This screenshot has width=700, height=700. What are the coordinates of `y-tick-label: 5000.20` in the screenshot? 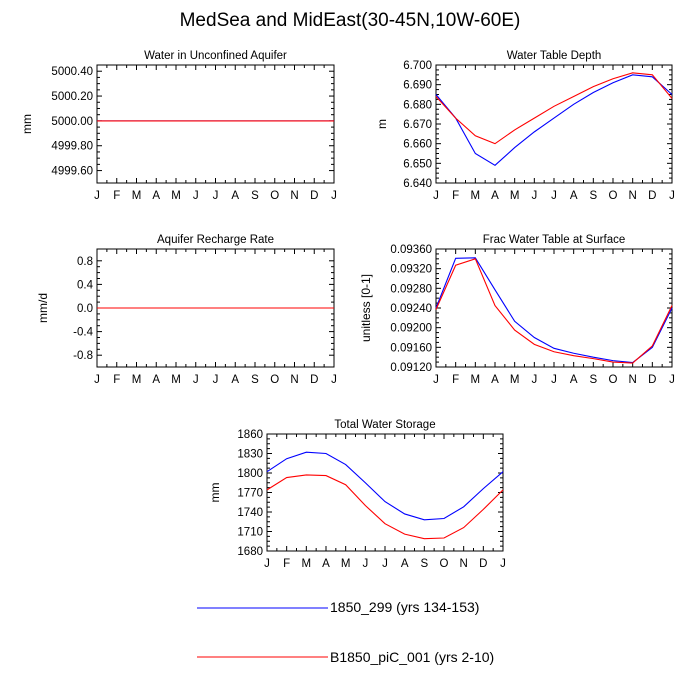 It's located at (72, 97).